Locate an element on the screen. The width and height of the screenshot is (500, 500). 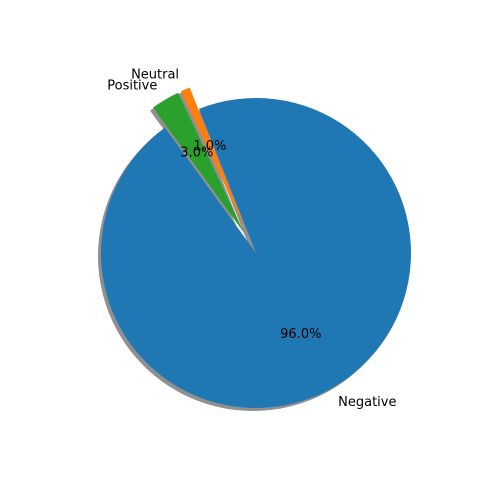
slice-positive is located at coordinates (199, 162).